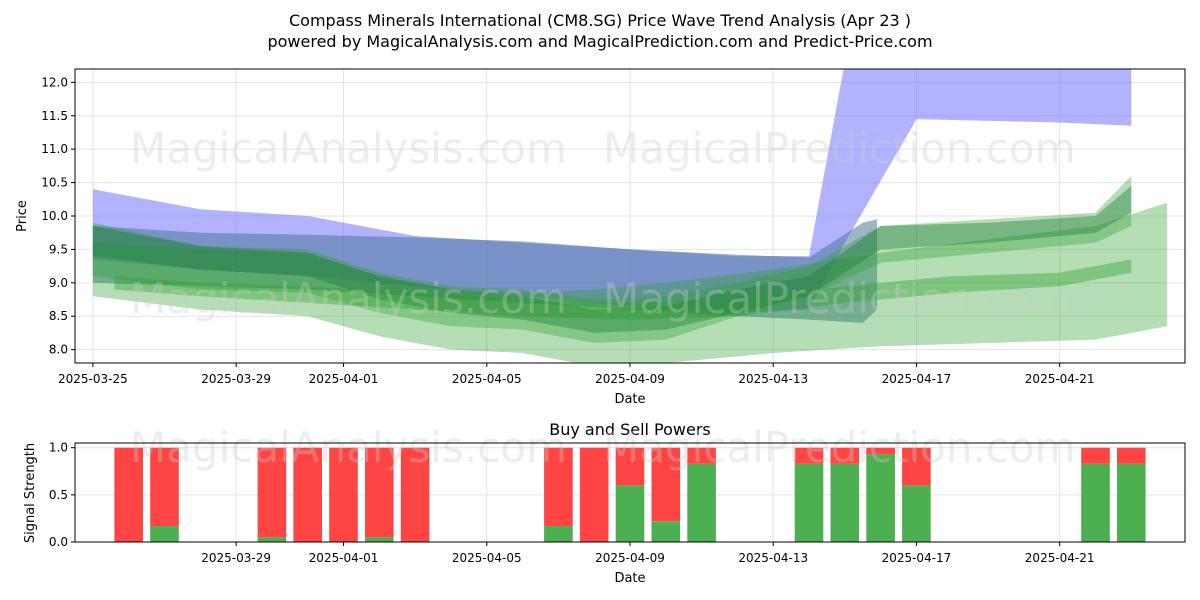  What do you see at coordinates (487, 379) in the screenshot?
I see `price-x-tick-label: 2025-04-05` at bounding box center [487, 379].